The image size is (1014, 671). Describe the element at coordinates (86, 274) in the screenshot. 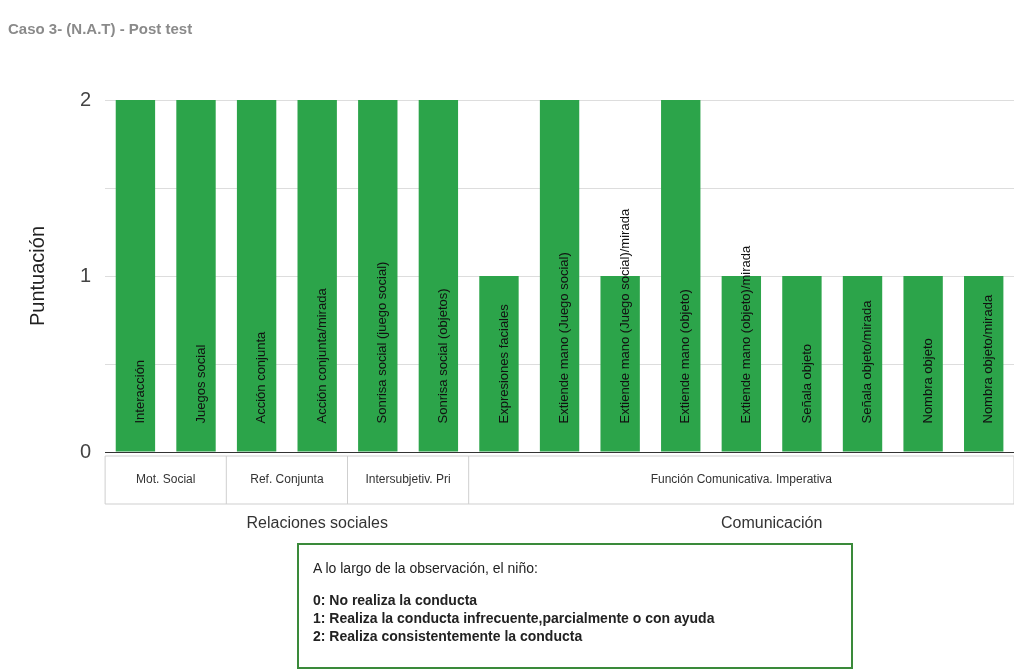

I see `y-tick-label: 1` at that location.